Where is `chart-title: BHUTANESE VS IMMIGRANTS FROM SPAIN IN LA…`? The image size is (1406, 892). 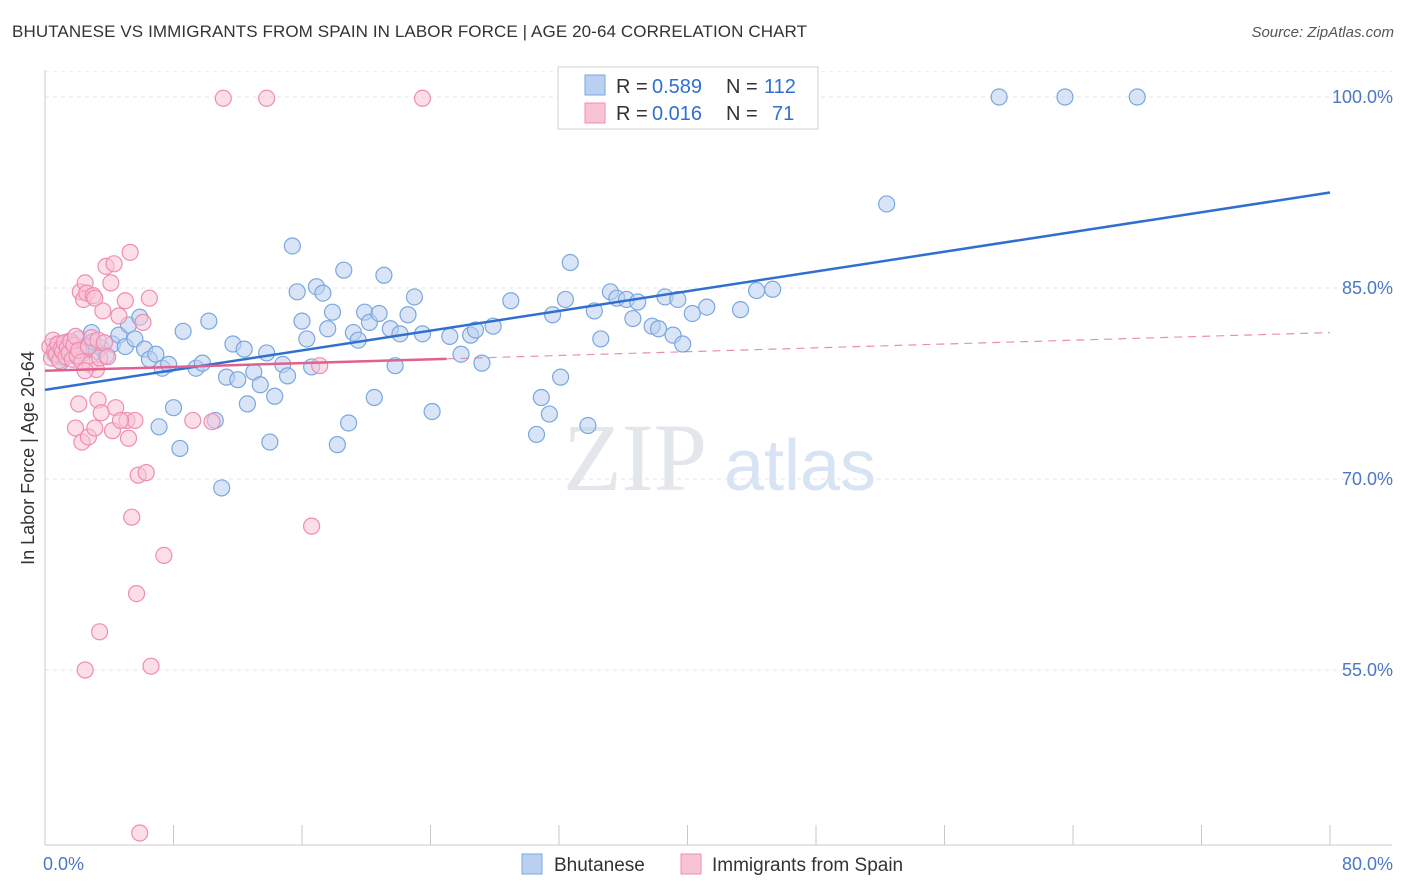
chart-title: BHUTANESE VS IMMIGRANTS FROM SPAIN IN LA… is located at coordinates (410, 31).